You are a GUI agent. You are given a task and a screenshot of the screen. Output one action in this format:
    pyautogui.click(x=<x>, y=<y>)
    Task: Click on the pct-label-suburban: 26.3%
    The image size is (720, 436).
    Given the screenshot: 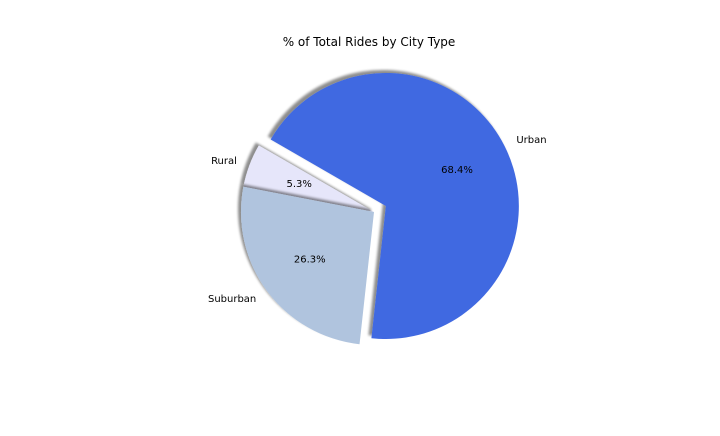 What is the action you would take?
    pyautogui.click(x=310, y=259)
    